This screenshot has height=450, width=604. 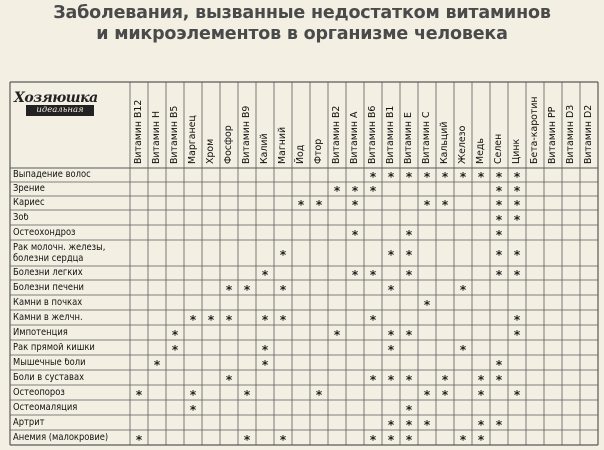 I want to click on column-header: Цинк, so click(x=516, y=151).